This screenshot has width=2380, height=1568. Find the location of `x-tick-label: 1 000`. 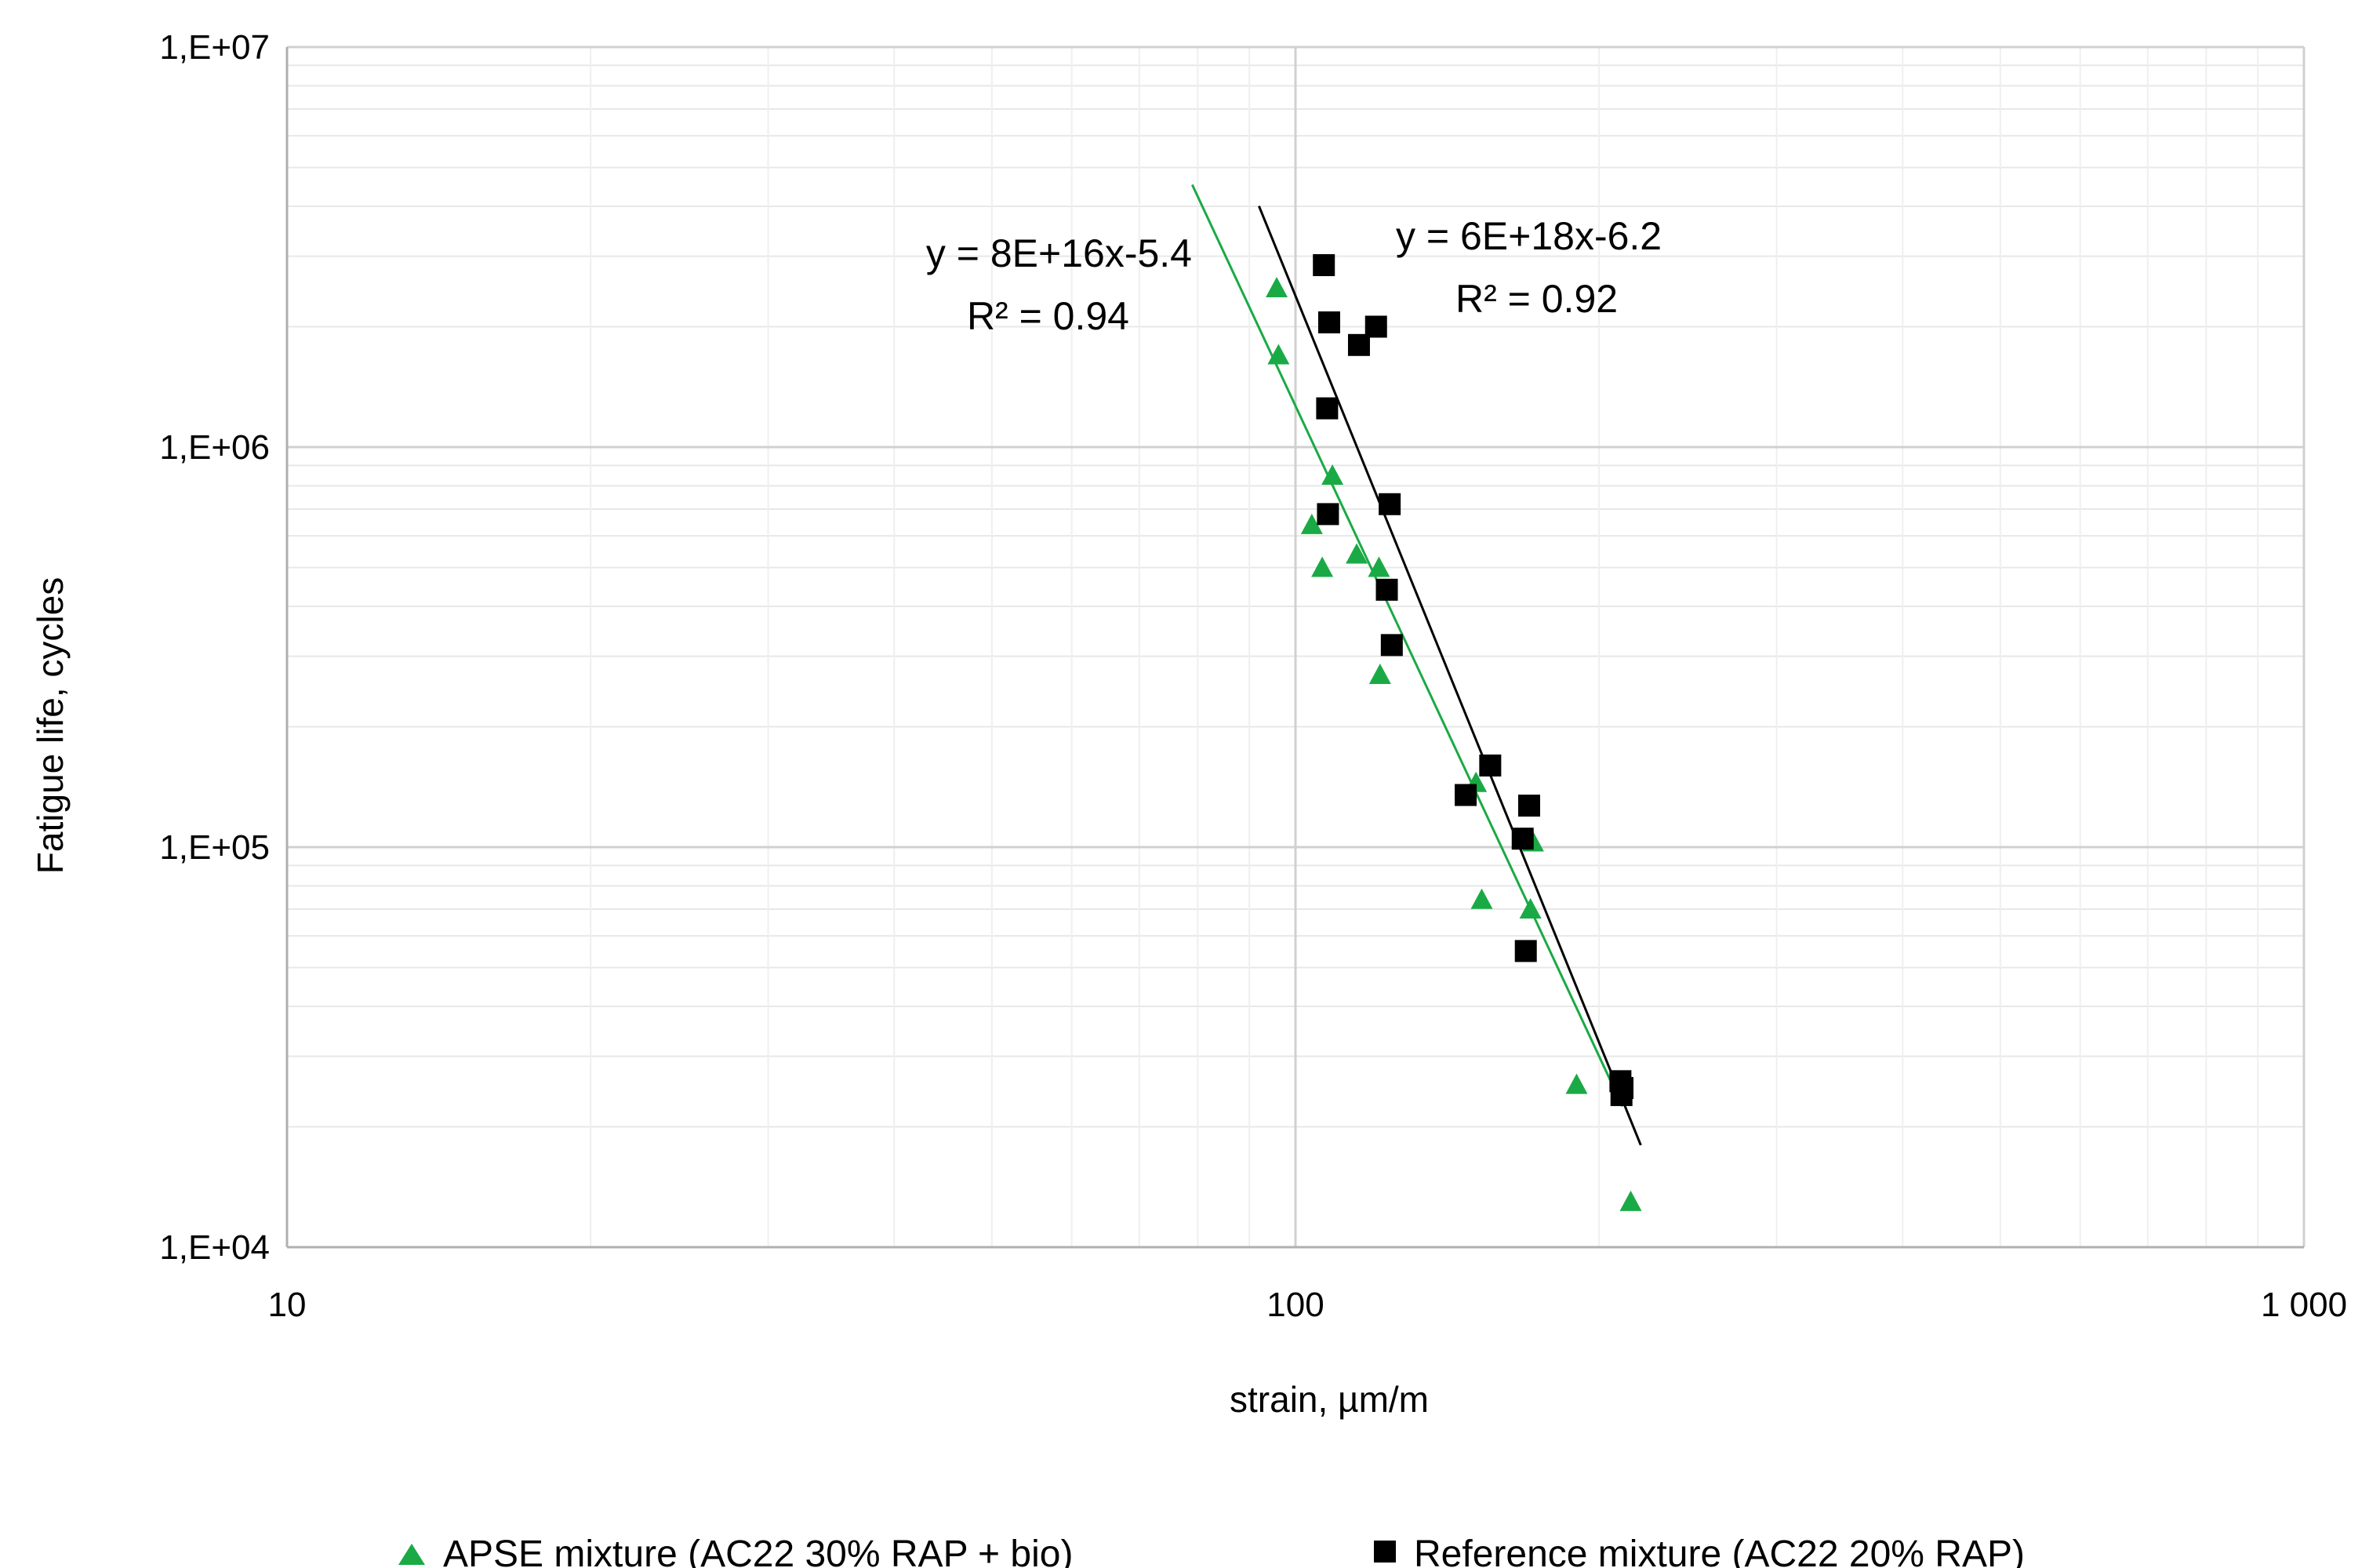

x-tick-label: 1 000 is located at coordinates (2304, 1305).